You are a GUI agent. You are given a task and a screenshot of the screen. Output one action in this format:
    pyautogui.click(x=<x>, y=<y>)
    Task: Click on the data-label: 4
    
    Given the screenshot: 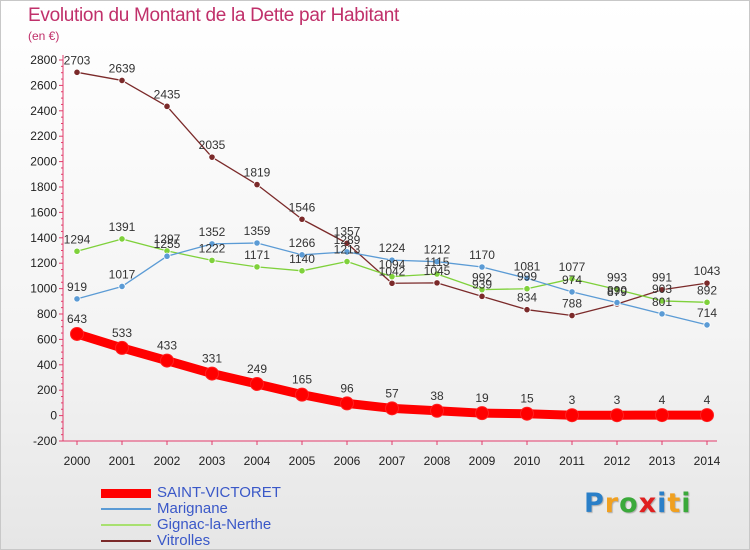 What is the action you would take?
    pyautogui.click(x=662, y=400)
    